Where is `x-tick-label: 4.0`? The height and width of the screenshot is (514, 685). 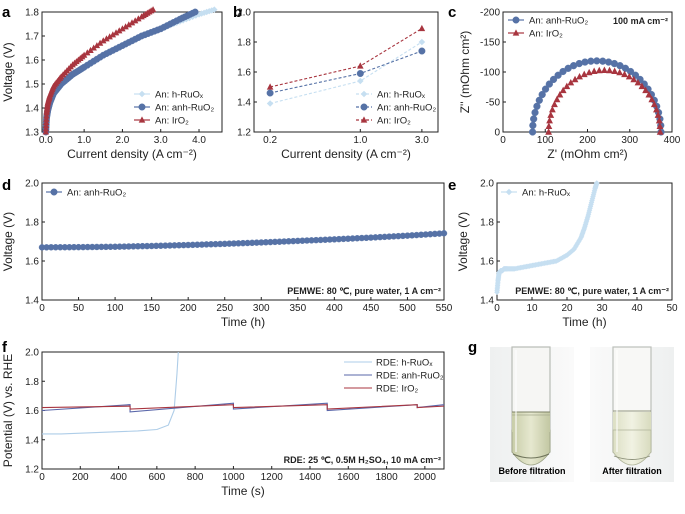 x-tick-label: 4.0 is located at coordinates (199, 140).